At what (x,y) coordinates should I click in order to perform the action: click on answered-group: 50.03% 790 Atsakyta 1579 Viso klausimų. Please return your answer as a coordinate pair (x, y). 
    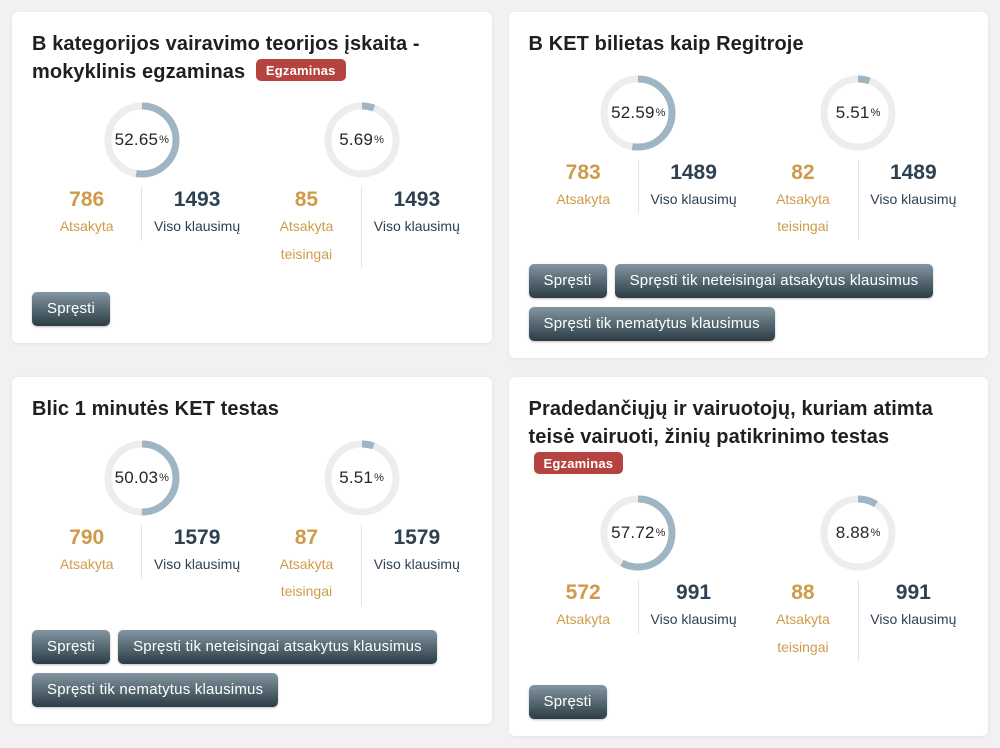
    Looking at the image, I should click on (142, 523).